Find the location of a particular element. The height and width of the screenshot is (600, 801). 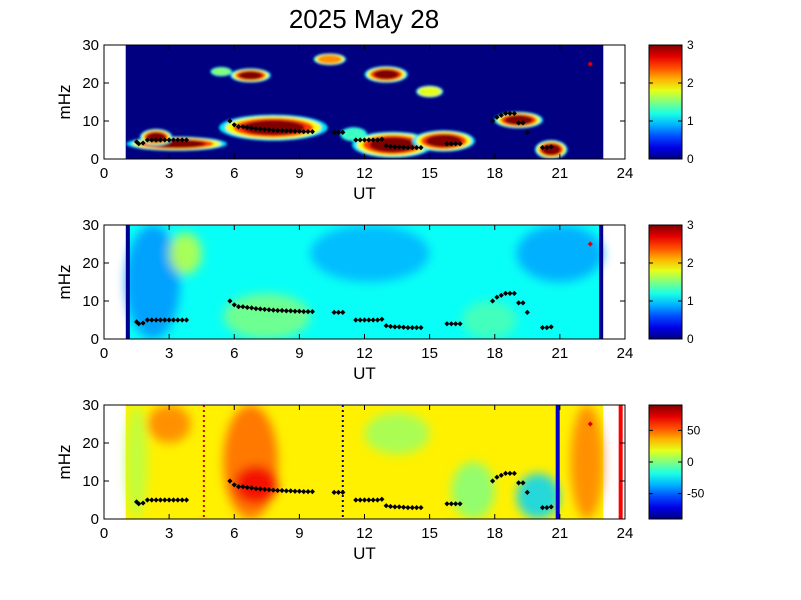

colorbar-tick-label: 1 is located at coordinates (690, 121).